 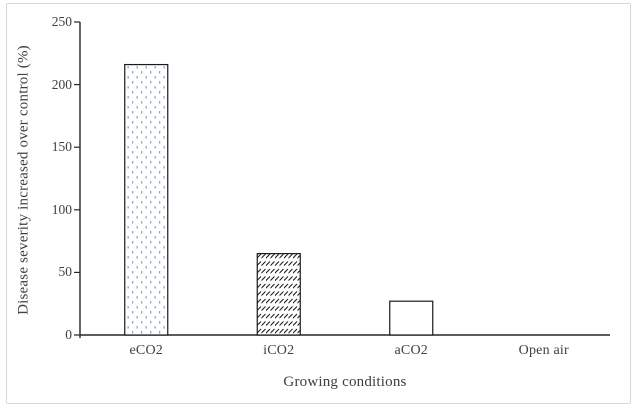 What do you see at coordinates (65, 272) in the screenshot?
I see `y-tick-label-50: 50` at bounding box center [65, 272].